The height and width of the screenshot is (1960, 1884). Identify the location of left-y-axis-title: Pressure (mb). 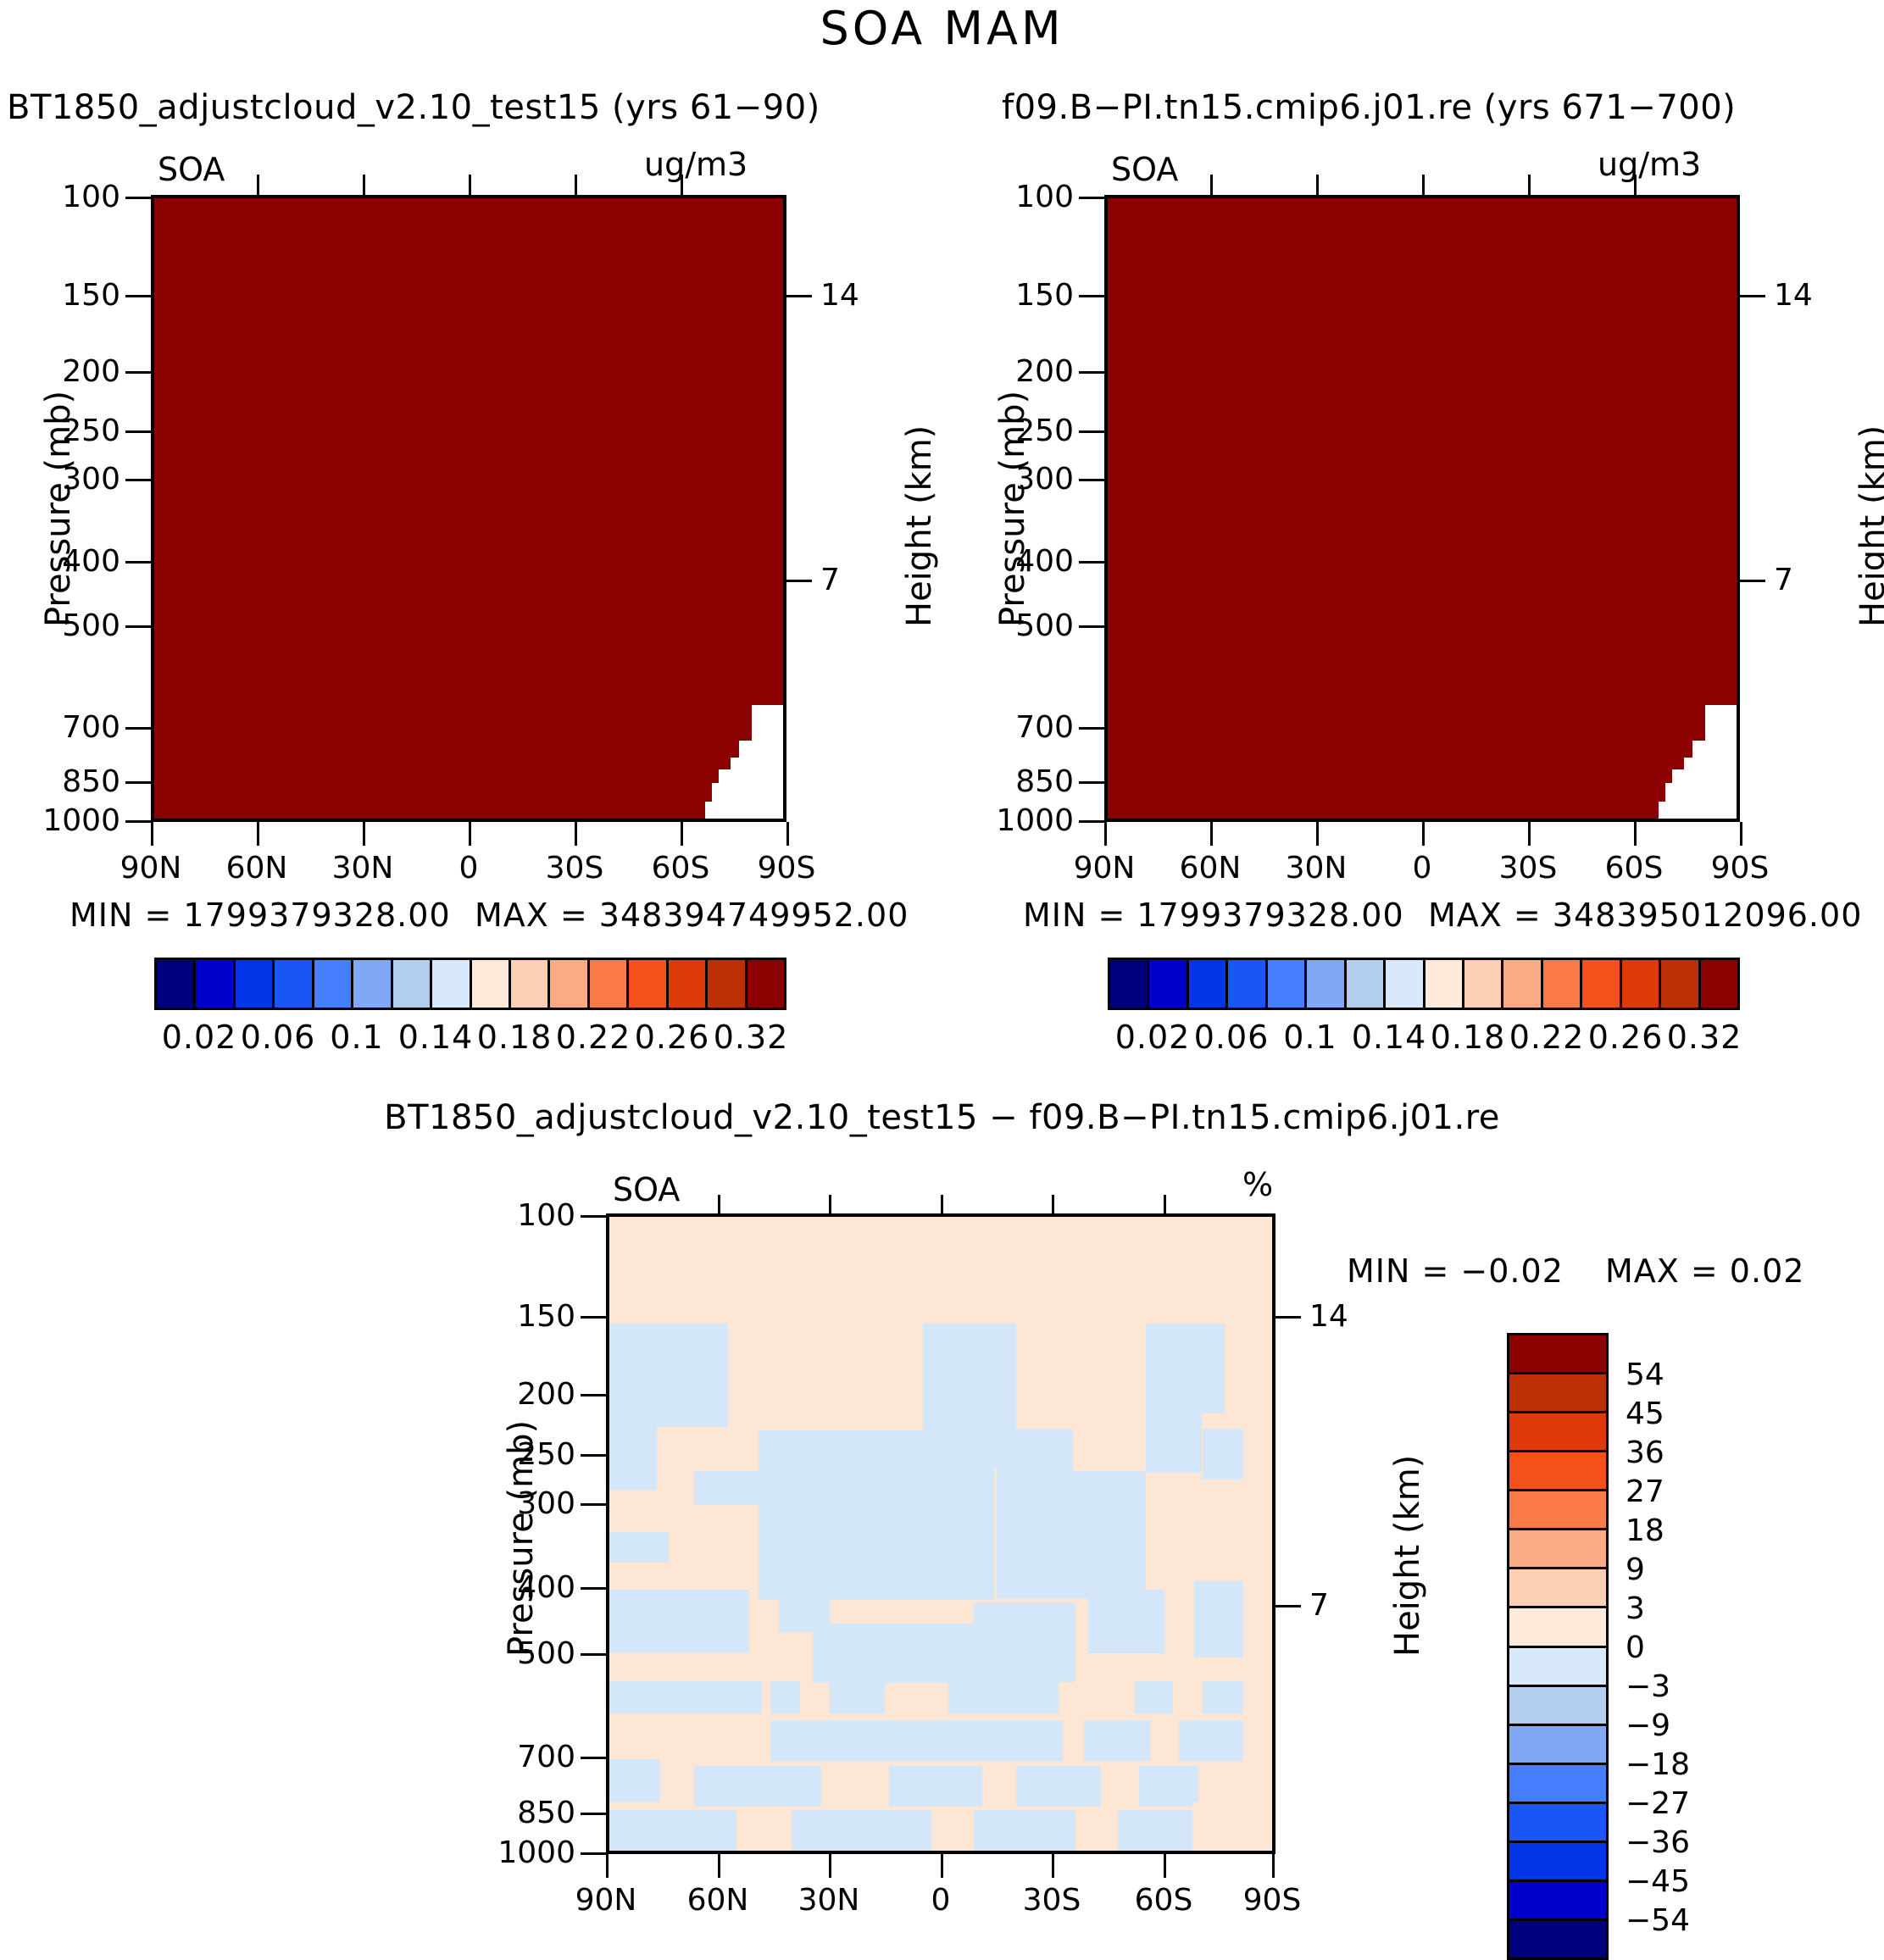
(58, 508).